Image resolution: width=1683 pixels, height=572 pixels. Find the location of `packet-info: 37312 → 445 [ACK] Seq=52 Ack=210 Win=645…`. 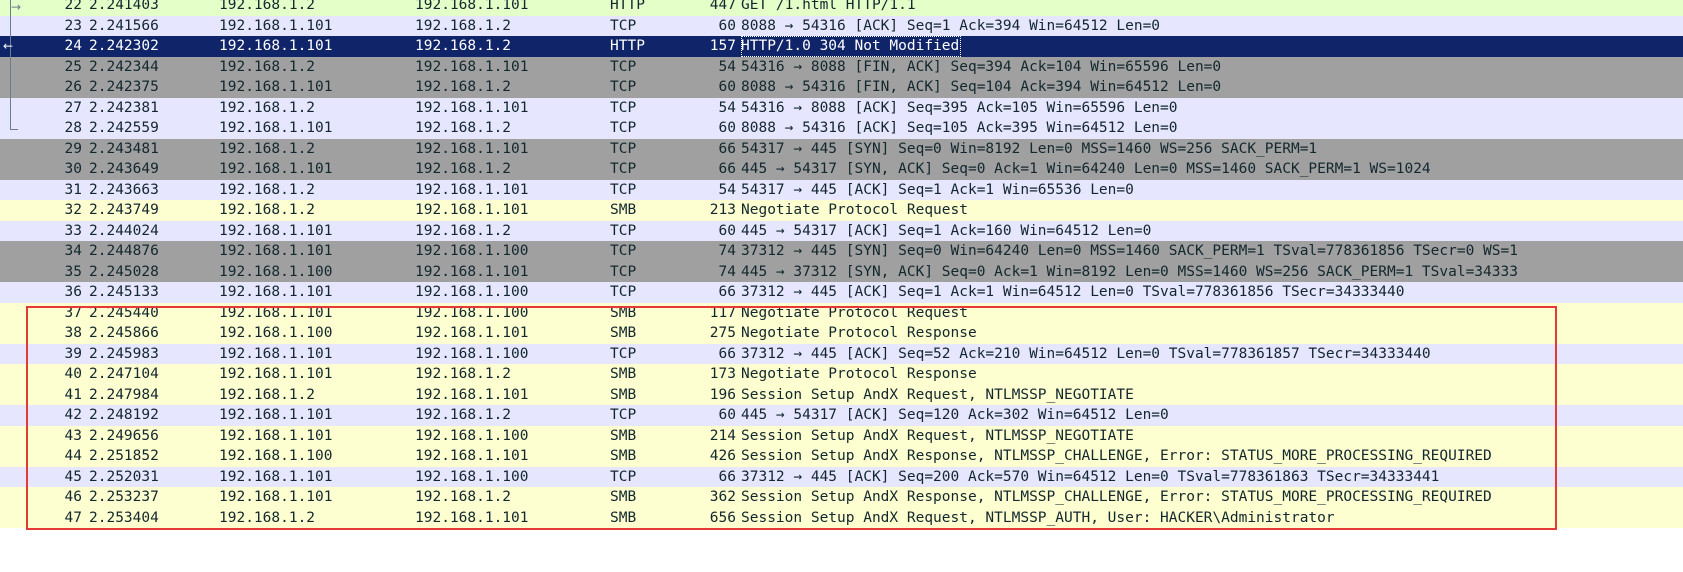

packet-info: 37312 → 445 [ACK] Seq=52 Ack=210 Win=645… is located at coordinates (1086, 353).